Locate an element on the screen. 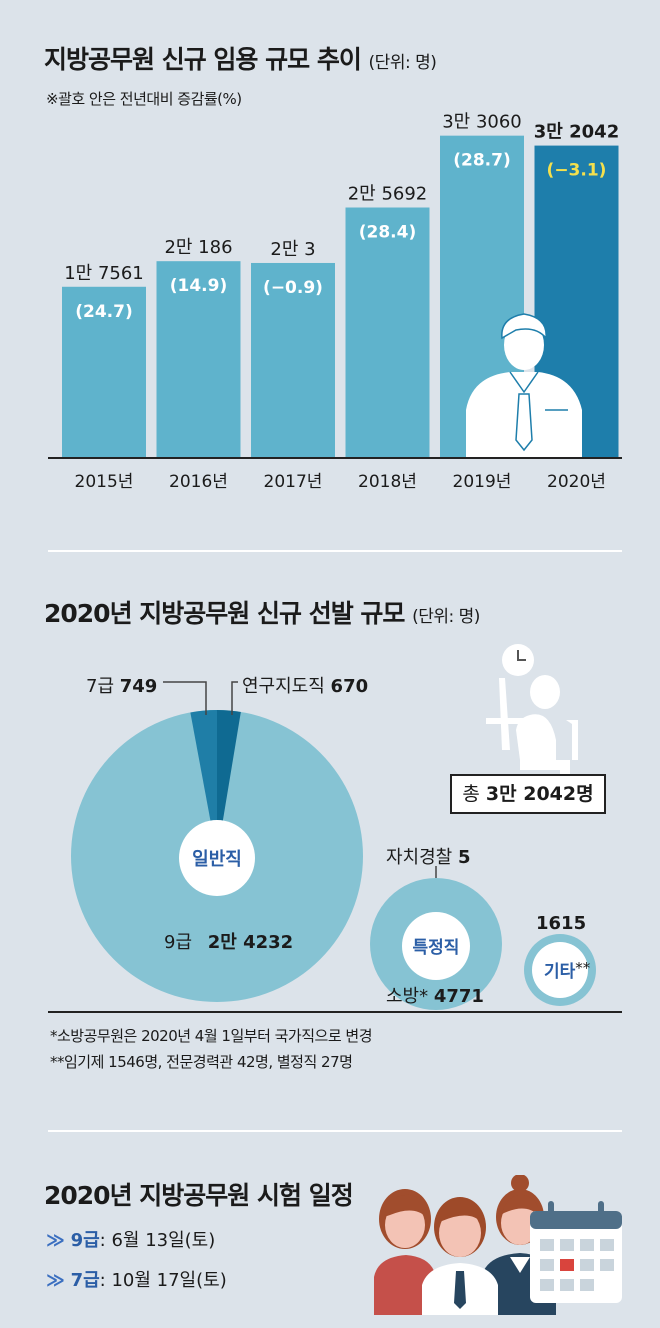 The image size is (660, 1328). value-label-2020년: 3만 2042 is located at coordinates (576, 132).